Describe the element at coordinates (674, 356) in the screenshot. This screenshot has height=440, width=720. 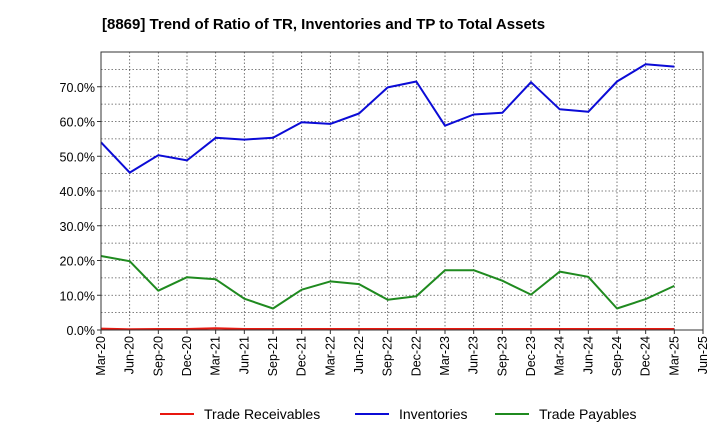
I see `x-tick-label: Mar-25` at that location.